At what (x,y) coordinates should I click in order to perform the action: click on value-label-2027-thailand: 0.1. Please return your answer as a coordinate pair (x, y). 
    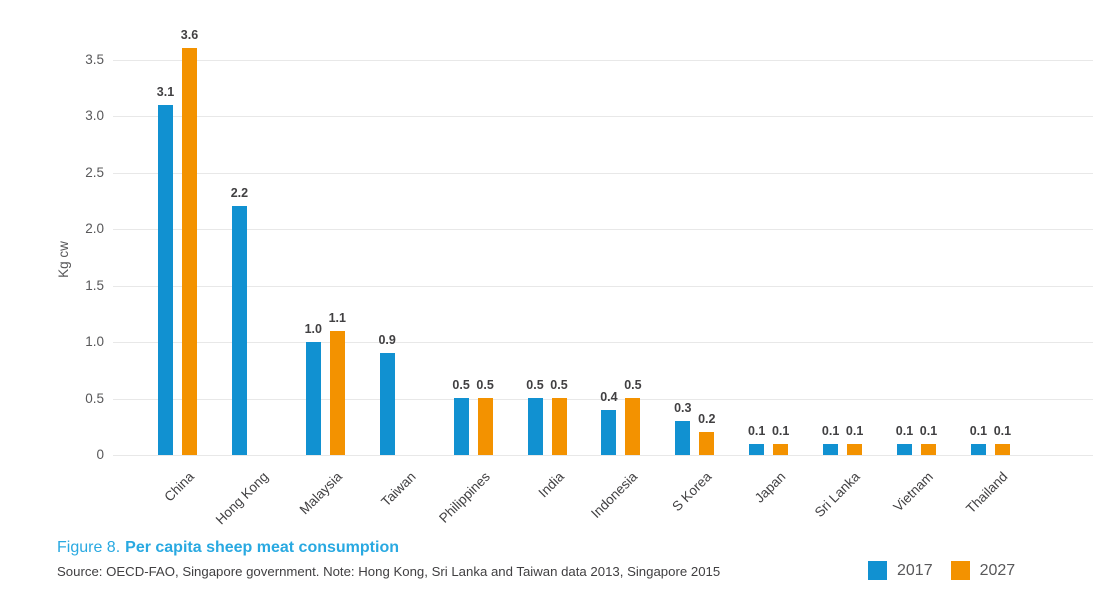
    Looking at the image, I should click on (1002, 431).